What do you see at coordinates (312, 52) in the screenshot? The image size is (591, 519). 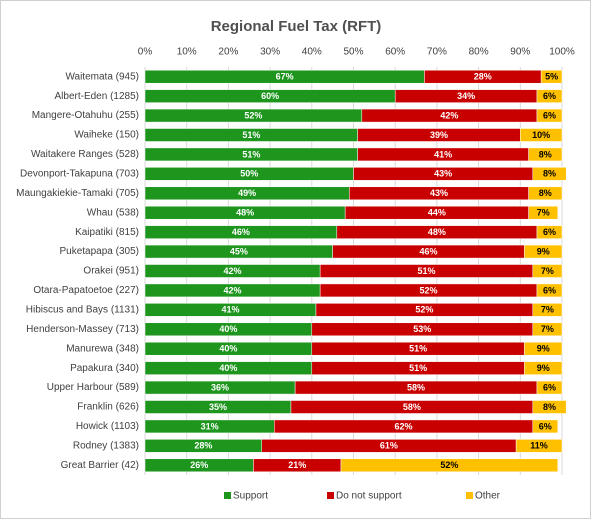 I see `x-tick-label: 40%` at bounding box center [312, 52].